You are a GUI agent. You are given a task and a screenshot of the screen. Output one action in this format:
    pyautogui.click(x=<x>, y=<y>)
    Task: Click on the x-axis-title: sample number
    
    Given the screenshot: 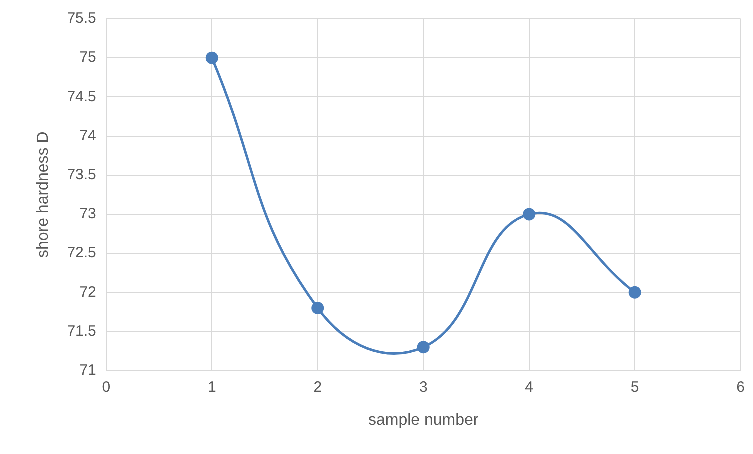 What is the action you would take?
    pyautogui.click(x=424, y=420)
    